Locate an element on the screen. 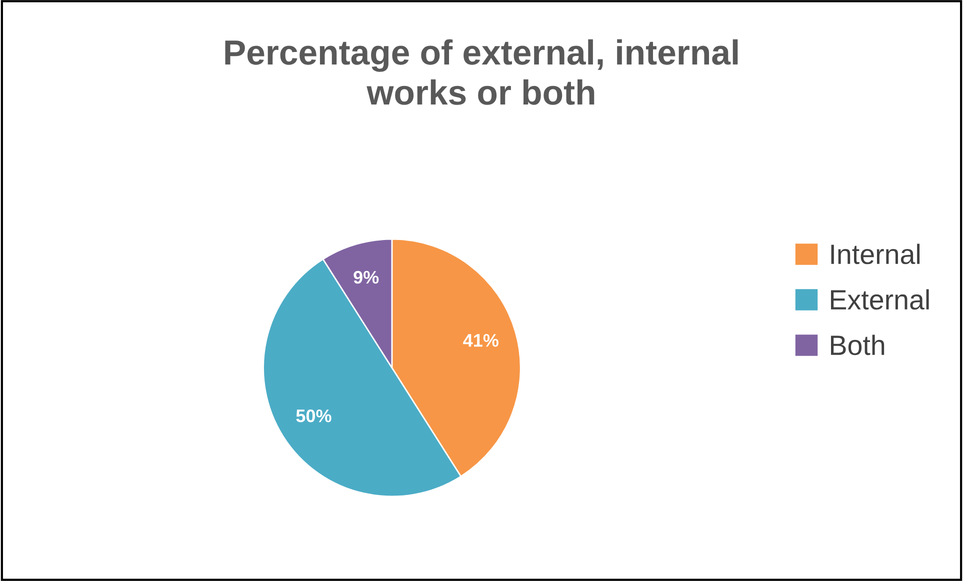  data-label: 50% is located at coordinates (314, 415).